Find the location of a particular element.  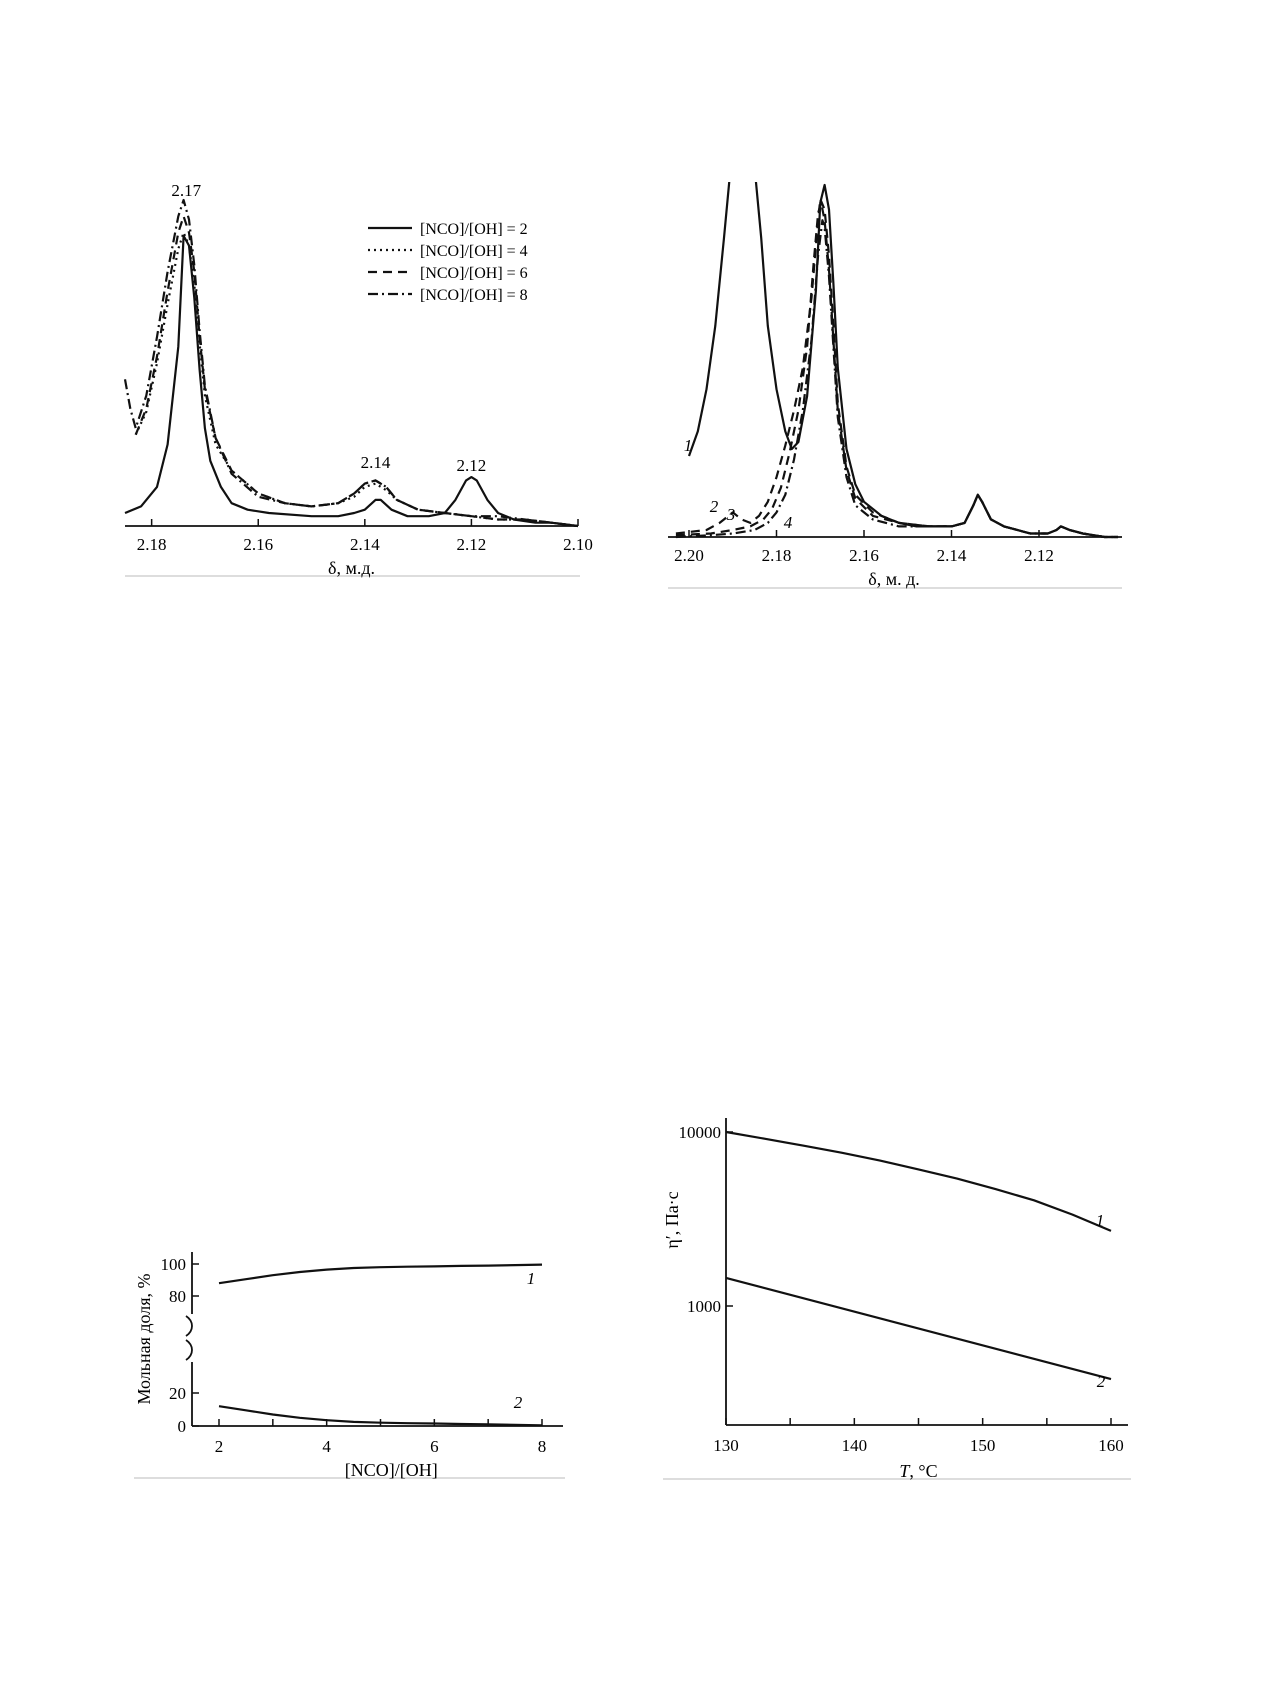

c3-curve-label: 2 is located at coordinates (518, 1402).